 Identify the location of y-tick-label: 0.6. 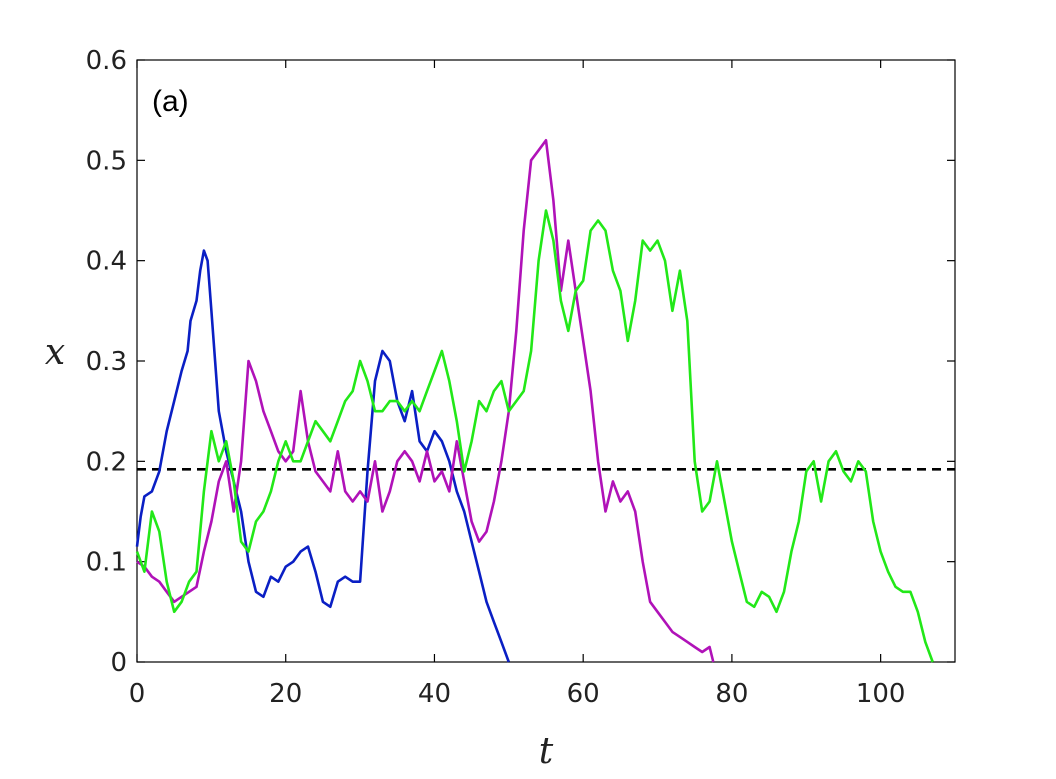
(106, 61).